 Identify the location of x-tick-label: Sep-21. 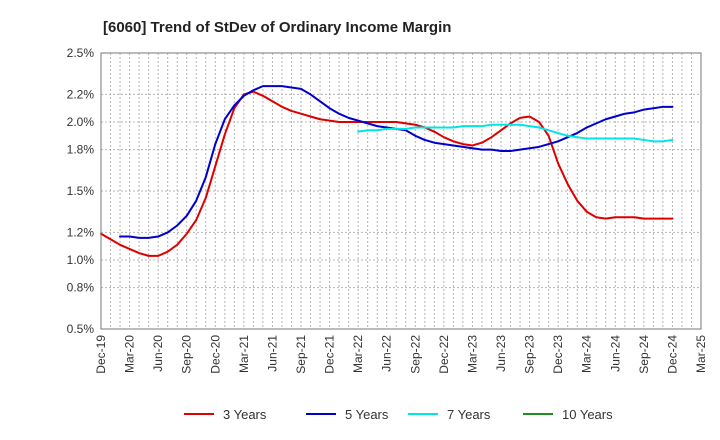
(301, 354).